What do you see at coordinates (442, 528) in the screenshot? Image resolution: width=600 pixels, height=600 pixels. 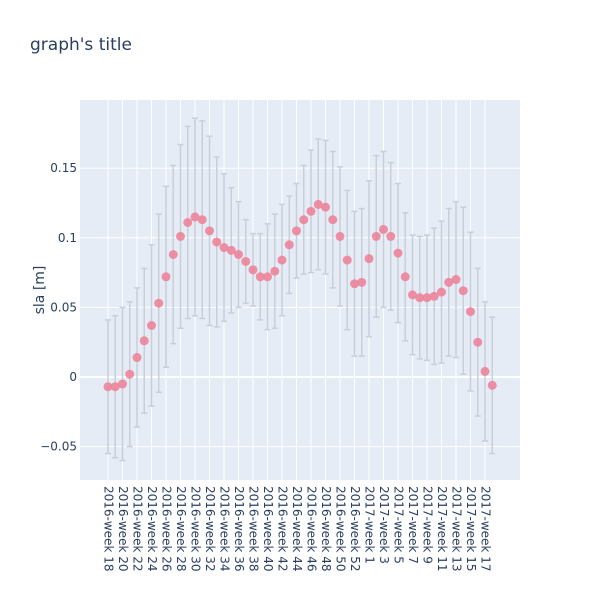 I see `x-tick-label: 2017-week 11` at bounding box center [442, 528].